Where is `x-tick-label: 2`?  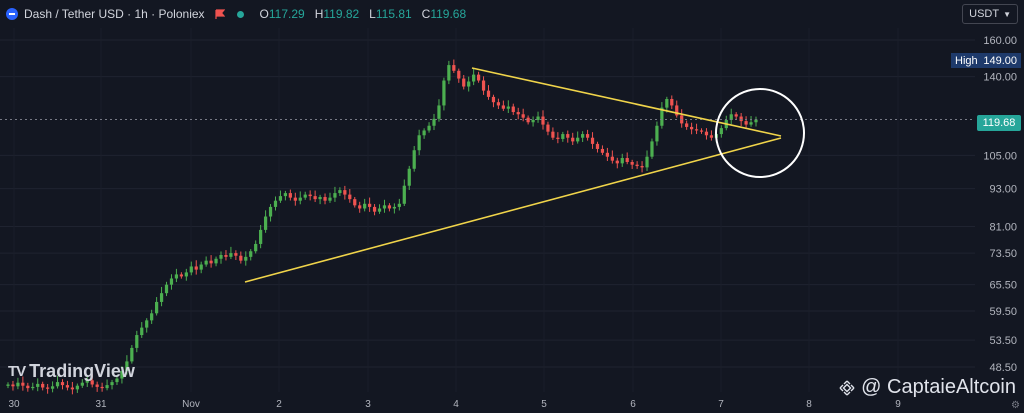 x-tick-label: 2 is located at coordinates (279, 404).